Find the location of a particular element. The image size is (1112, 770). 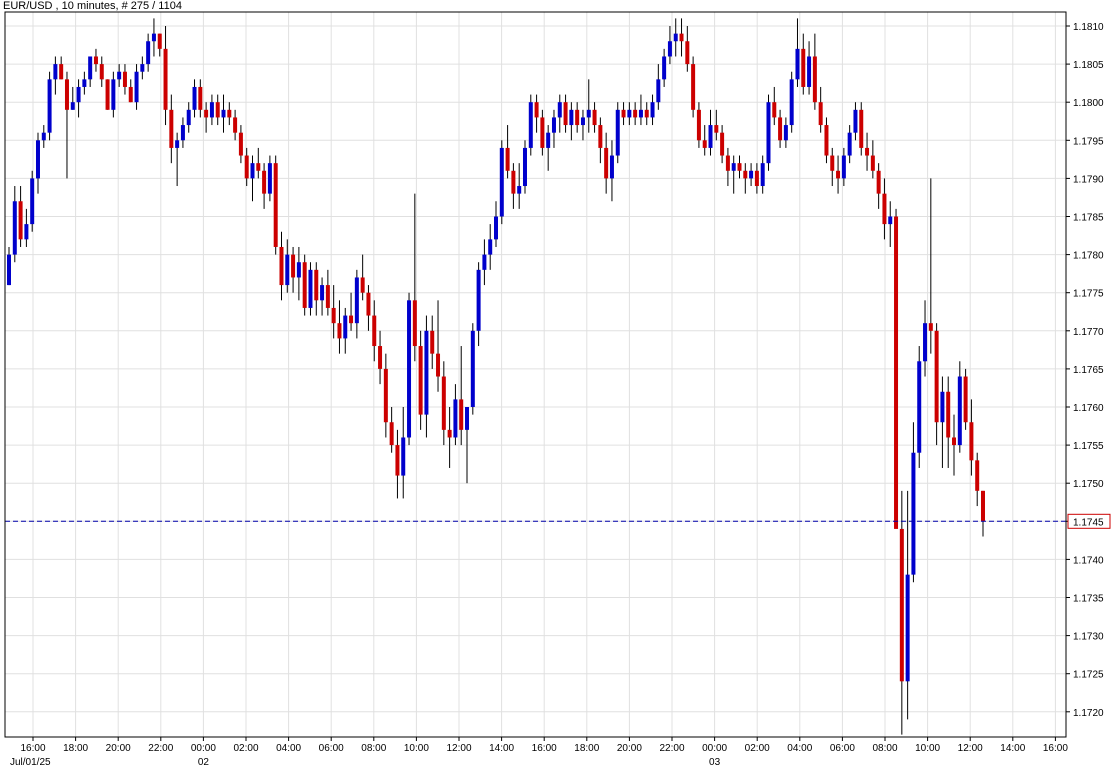

x-tick-label: 08:00 is located at coordinates (373, 748).